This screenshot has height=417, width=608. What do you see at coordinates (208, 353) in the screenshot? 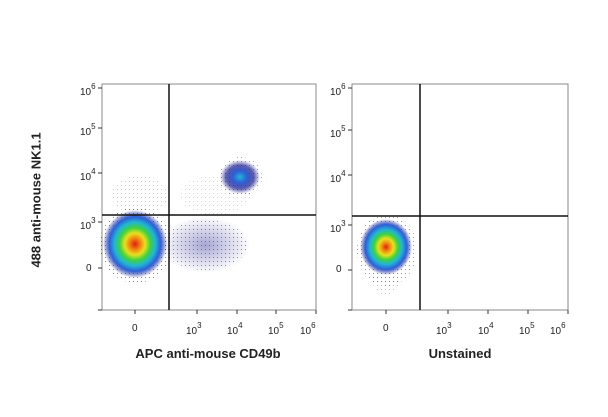
I see `x-axis-label-left: APC anti-mouse CD49b` at bounding box center [208, 353].